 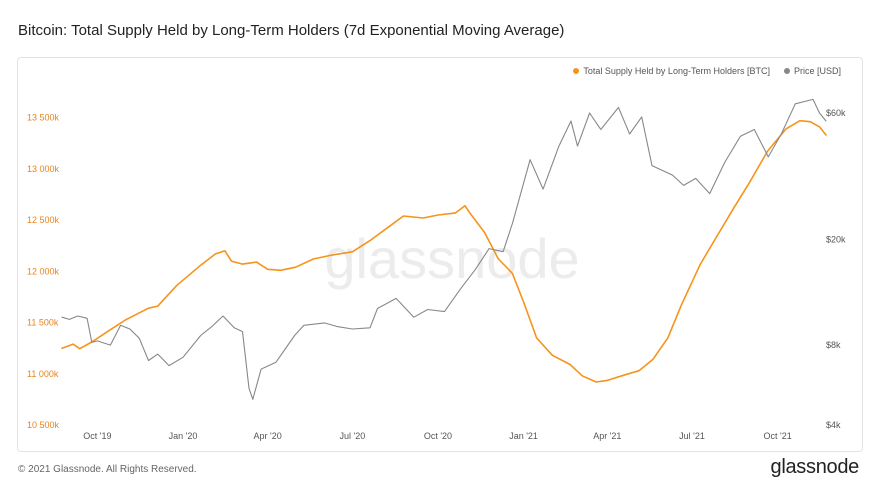 What do you see at coordinates (43, 220) in the screenshot?
I see `y-left-tick-label: 12 500k` at bounding box center [43, 220].